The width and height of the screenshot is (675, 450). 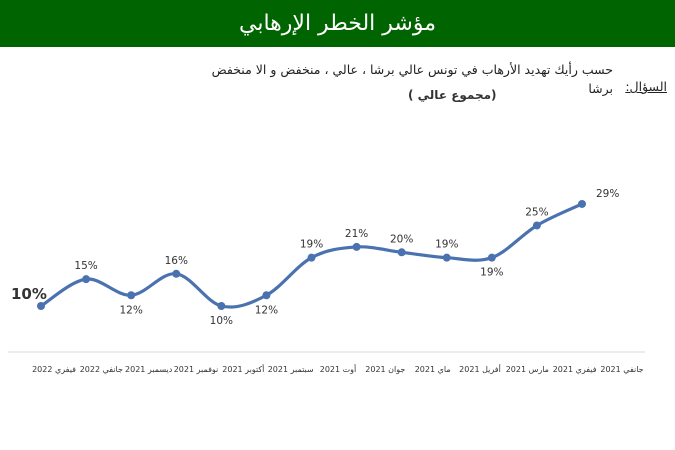 What do you see at coordinates (149, 369) in the screenshot?
I see `category-label: ديسمبر 2021` at bounding box center [149, 369].